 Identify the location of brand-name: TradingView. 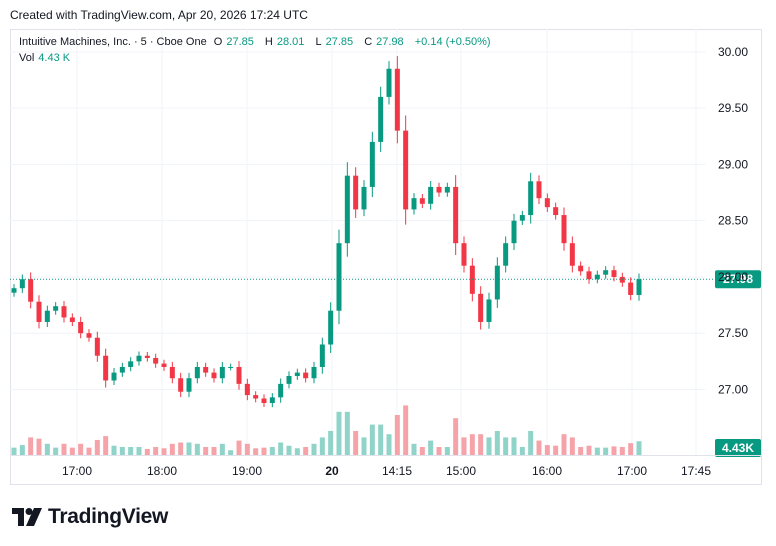
(108, 516).